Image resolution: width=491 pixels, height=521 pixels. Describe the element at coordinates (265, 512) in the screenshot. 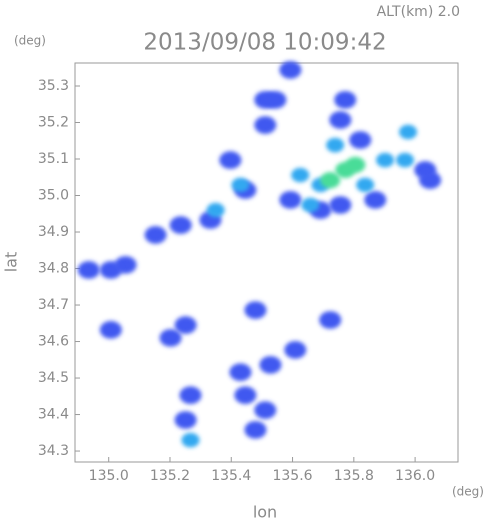

I see `x-axis-label: lon` at that location.